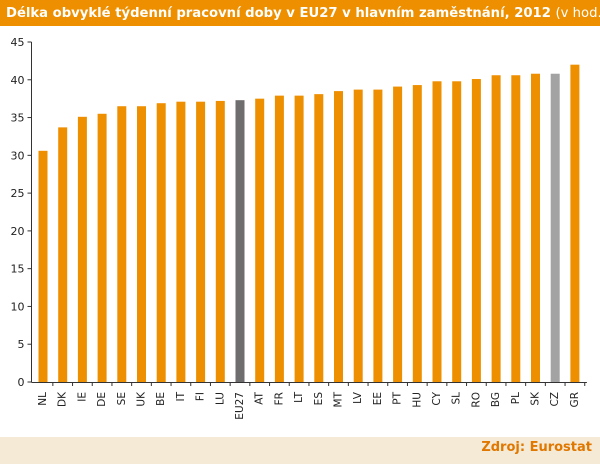 The width and height of the screenshot is (600, 464). Describe the element at coordinates (220, 398) in the screenshot. I see `x-tick-label-lu: LU` at that location.